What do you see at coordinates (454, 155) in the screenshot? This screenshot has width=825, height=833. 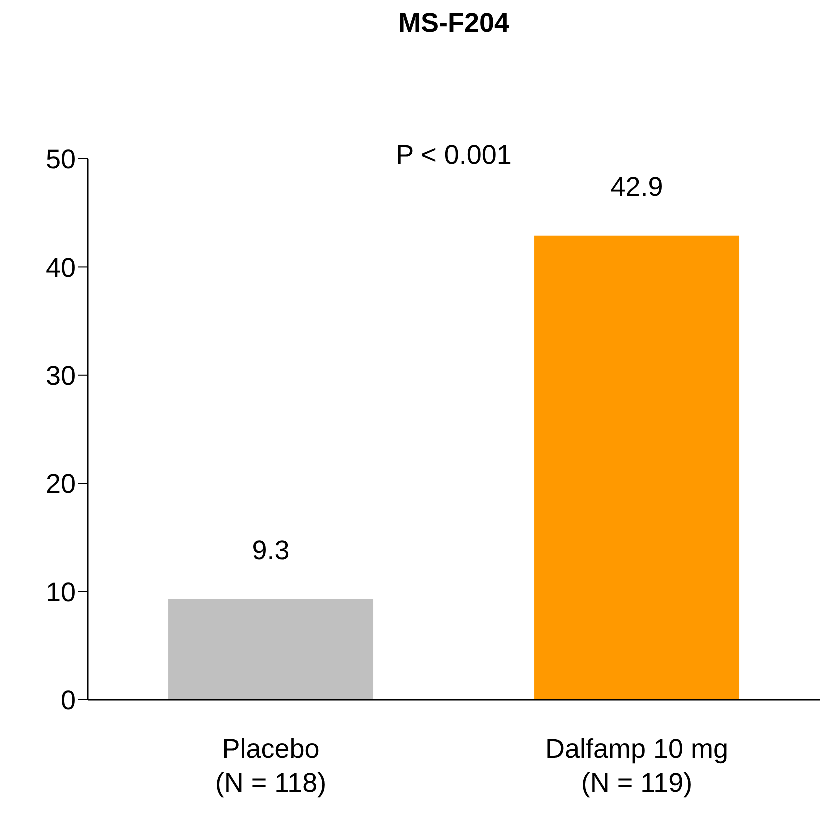 I see `annotation: P < 0.001` at bounding box center [454, 155].